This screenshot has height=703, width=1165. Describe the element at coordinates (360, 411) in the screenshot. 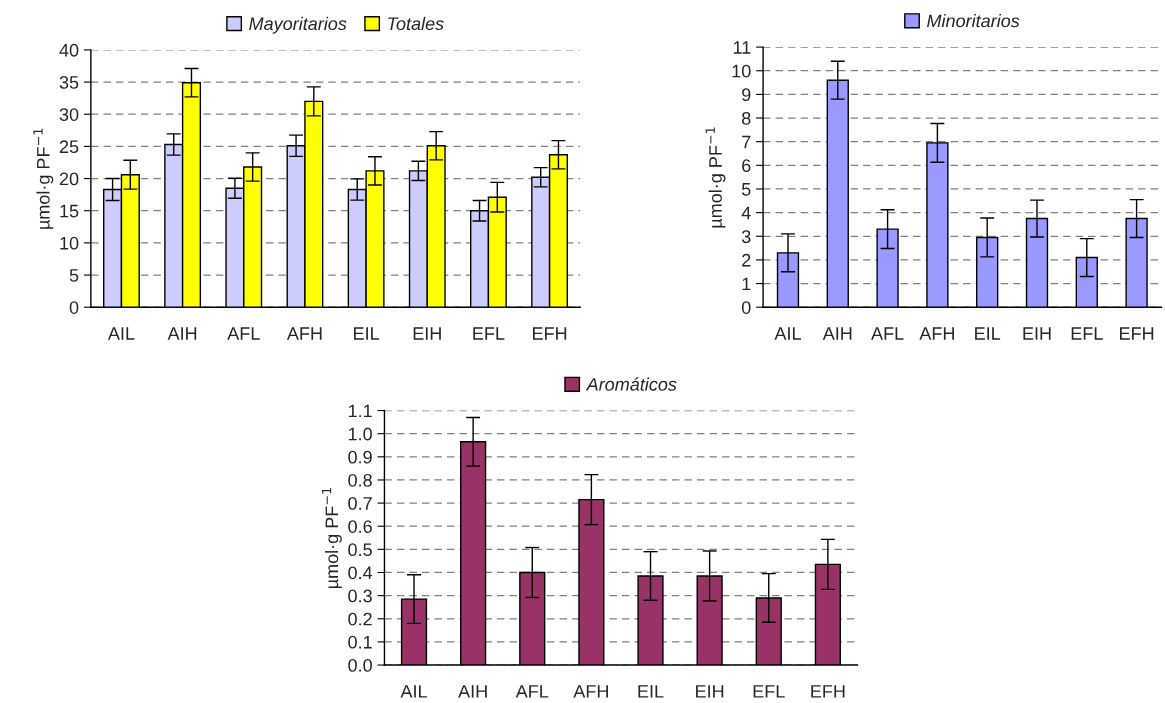

I see `y-tick-label: 1.1` at that location.